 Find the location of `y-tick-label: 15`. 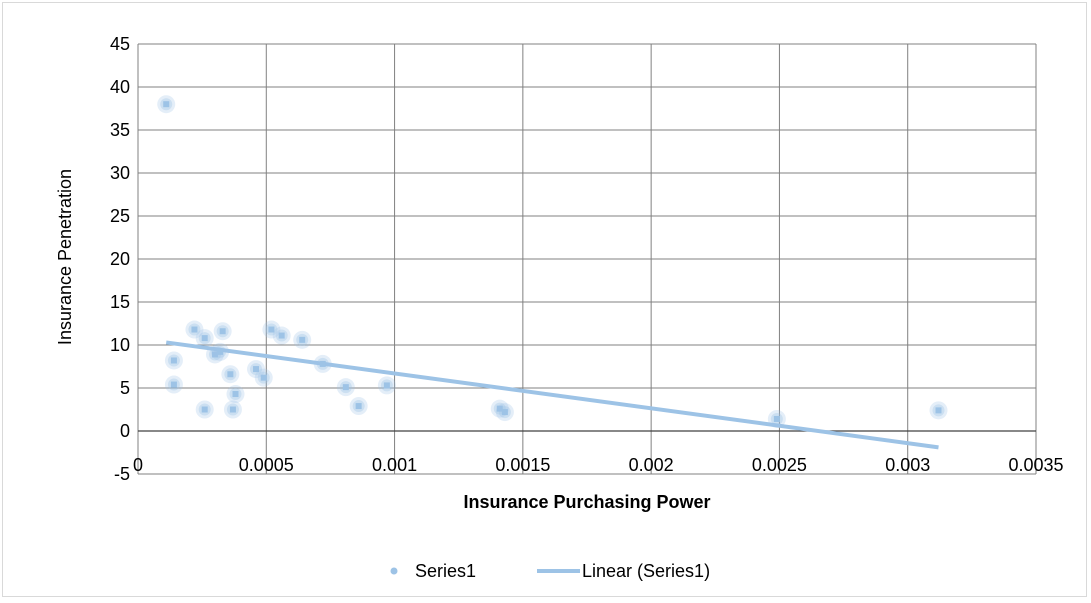

y-tick-label: 15 is located at coordinates (120, 302).